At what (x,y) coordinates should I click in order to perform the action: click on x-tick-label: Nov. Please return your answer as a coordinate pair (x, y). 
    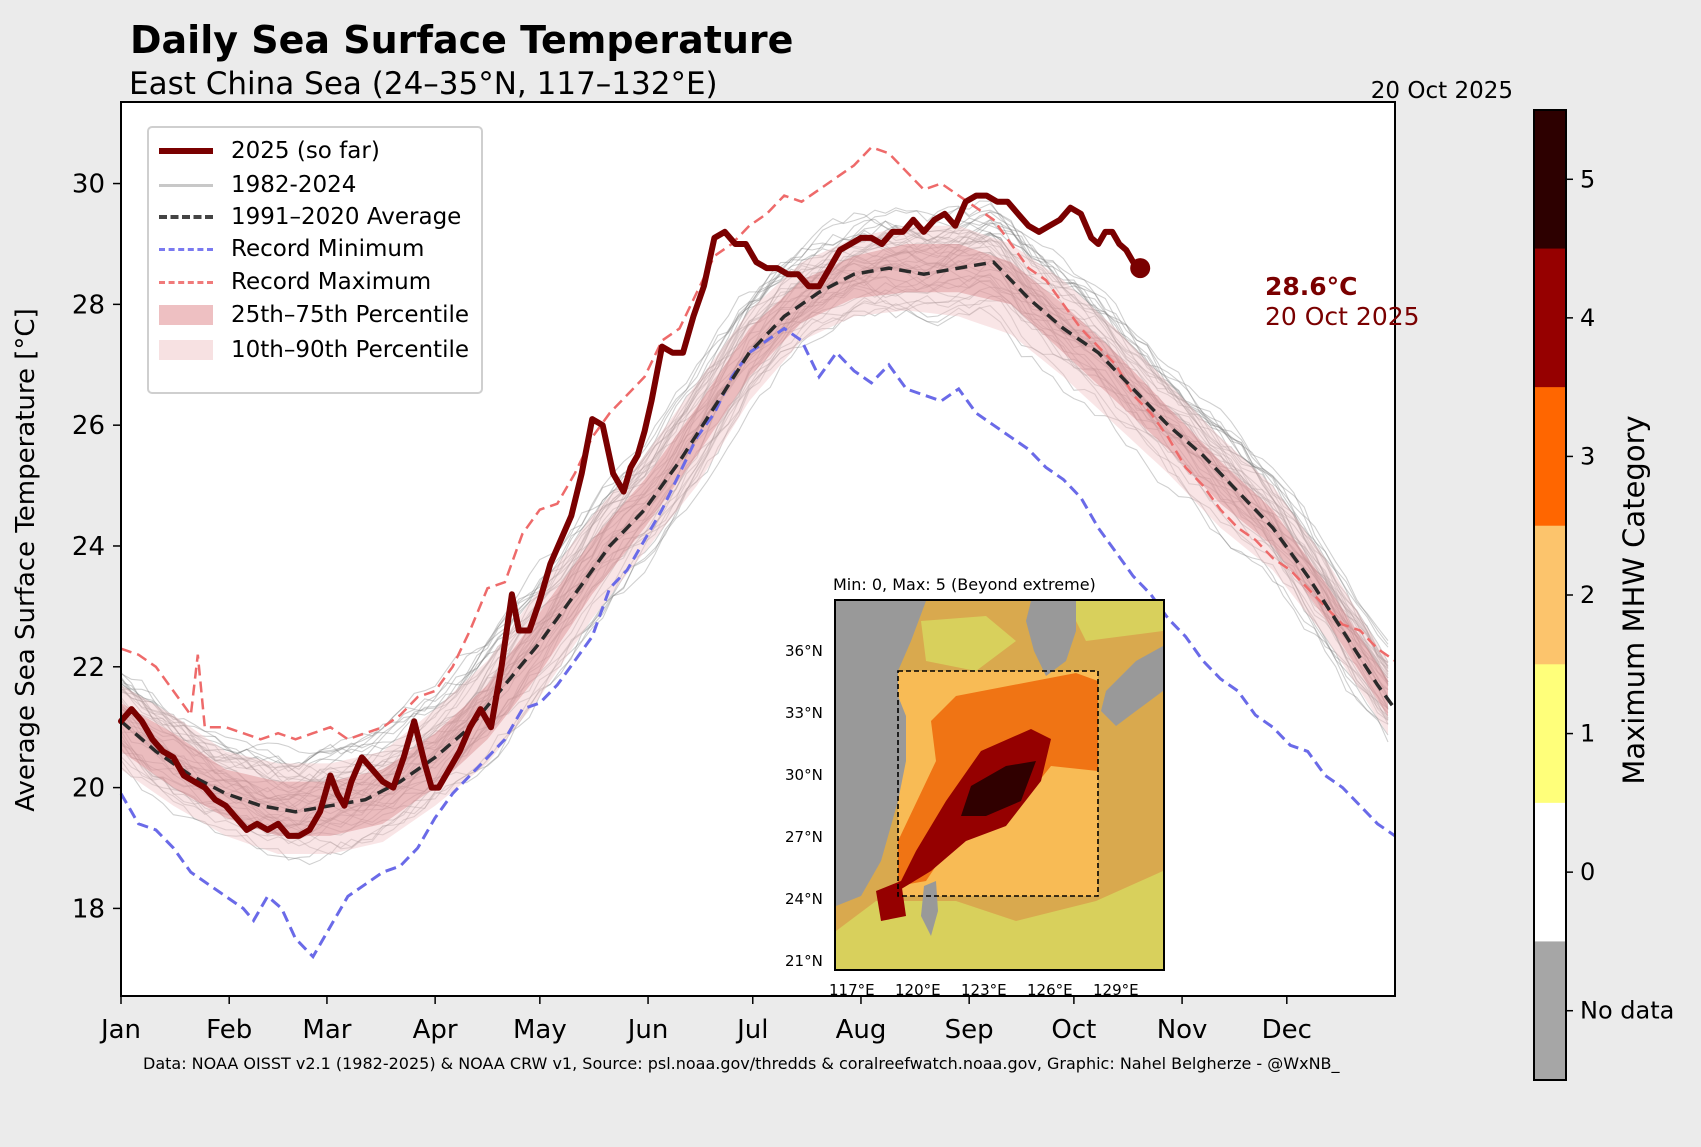
    Looking at the image, I should click on (1182, 1030).